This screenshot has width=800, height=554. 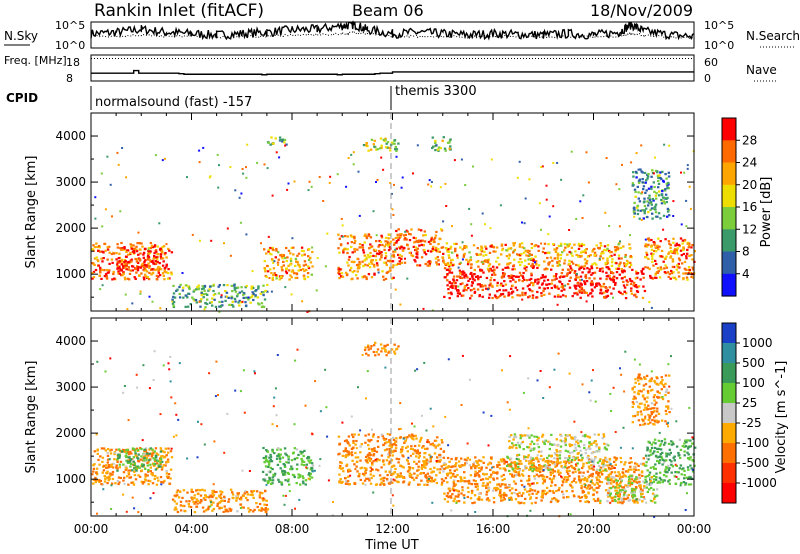 What do you see at coordinates (719, 45) in the screenshot?
I see `noise-right-tick-bottom: 10^0` at bounding box center [719, 45].